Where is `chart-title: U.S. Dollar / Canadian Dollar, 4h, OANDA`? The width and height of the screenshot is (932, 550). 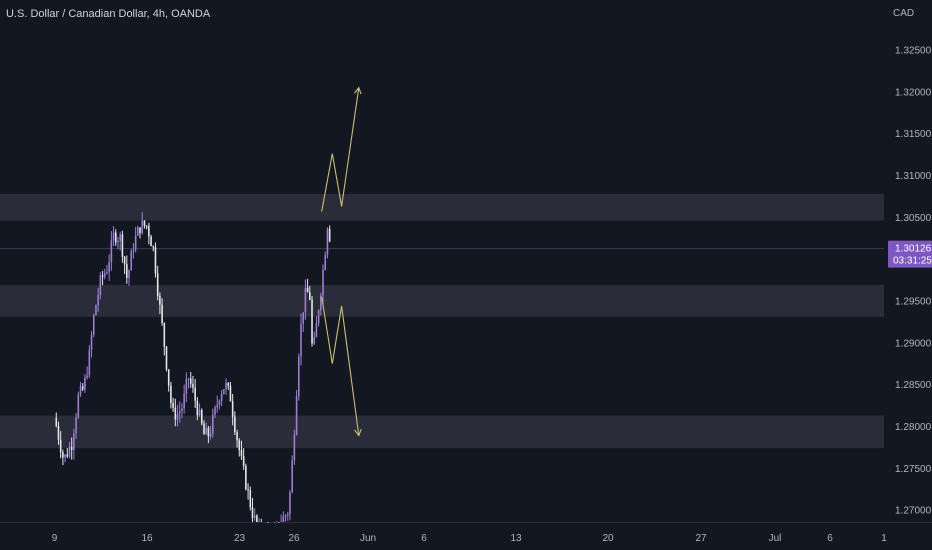
chart-title: U.S. Dollar / Canadian Dollar, 4h, OANDA is located at coordinates (108, 14).